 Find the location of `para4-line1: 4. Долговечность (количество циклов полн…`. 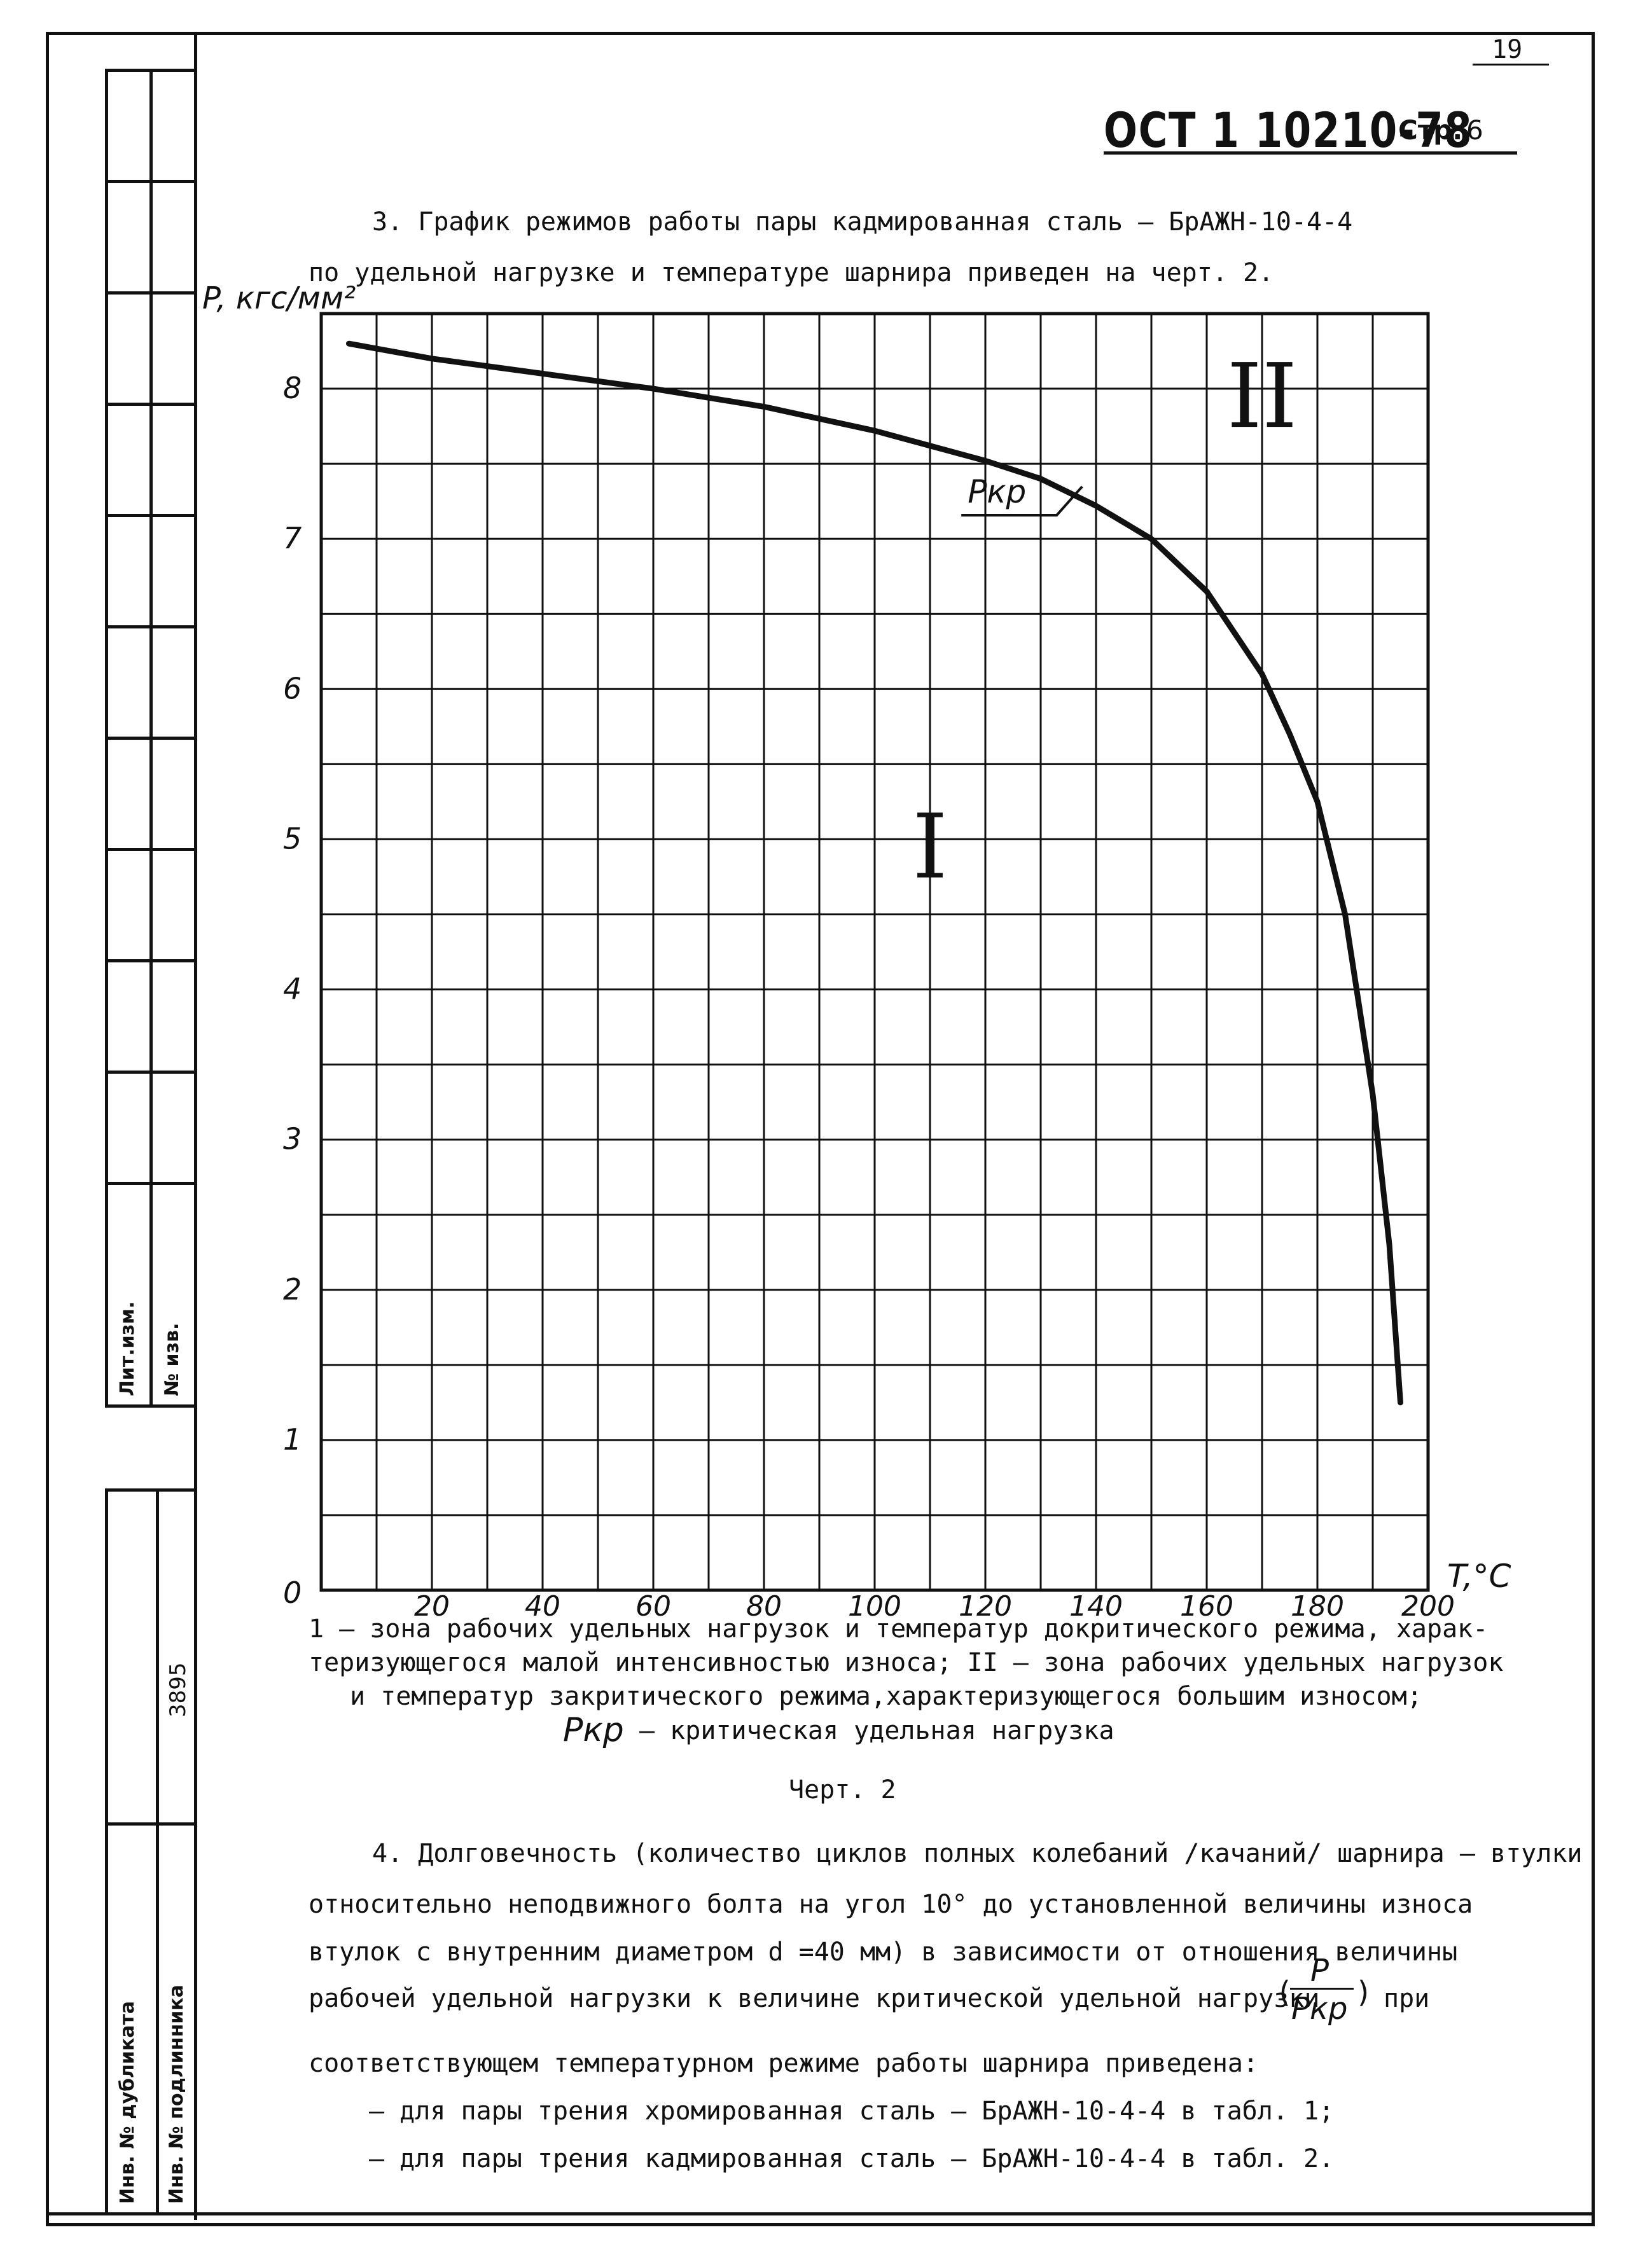

para4-line1: 4. Долговечность (количество циклов полн… is located at coordinates (977, 1854).